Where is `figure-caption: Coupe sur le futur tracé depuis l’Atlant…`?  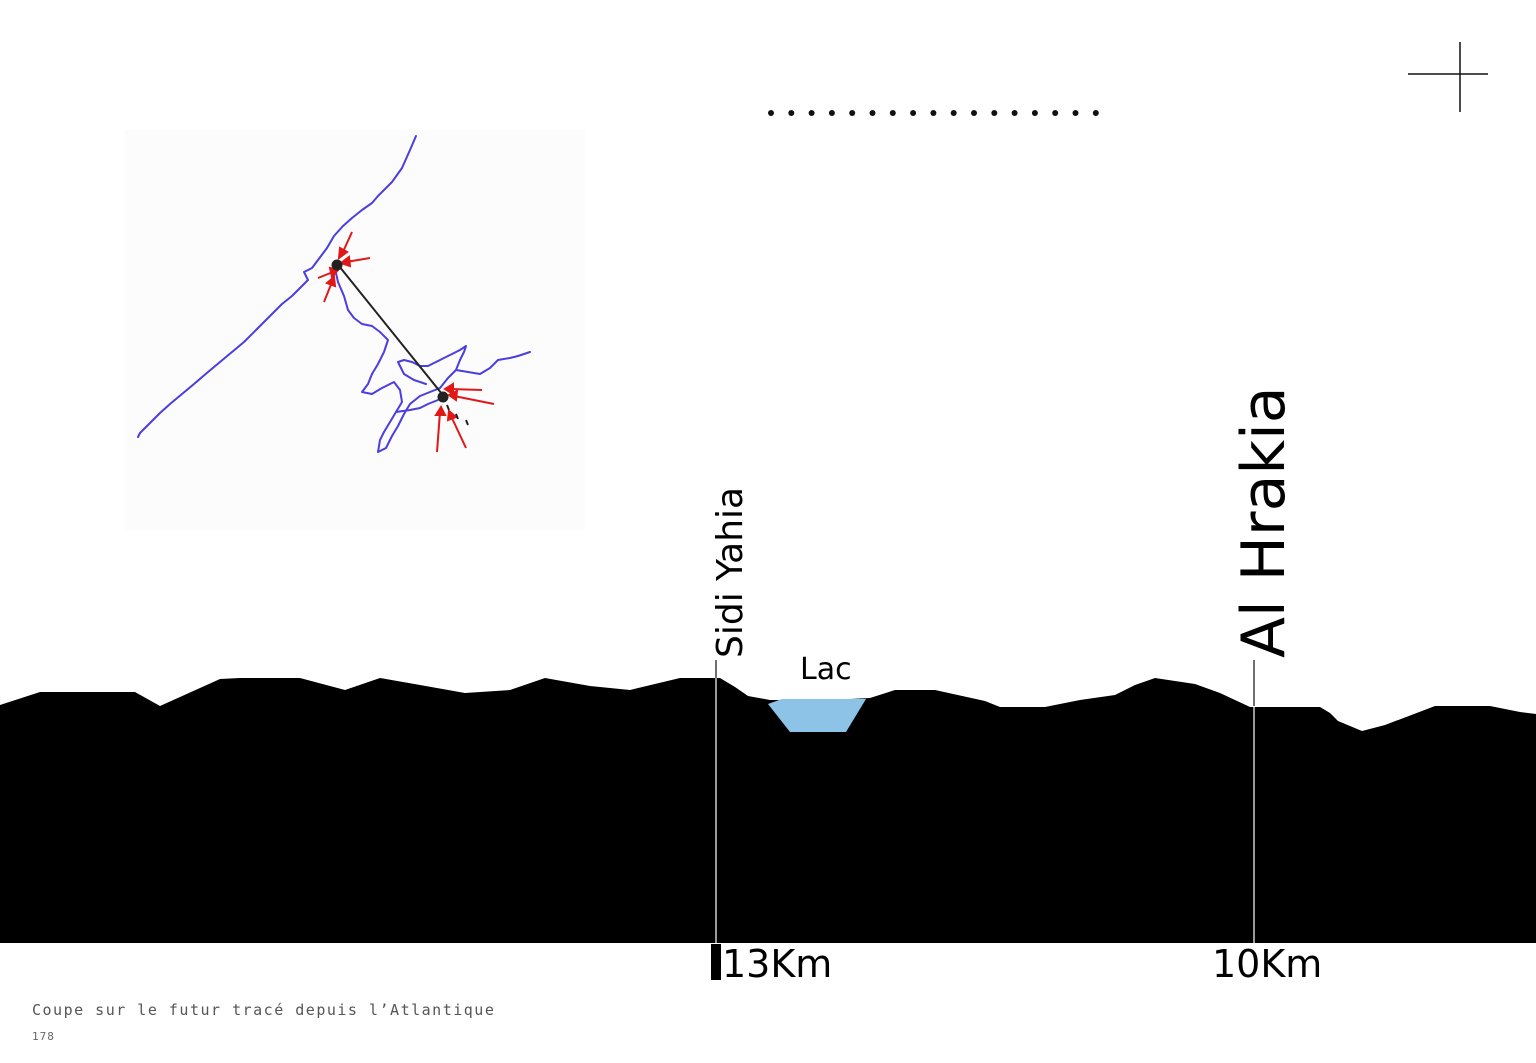
figure-caption: Coupe sur le futur tracé depuis l’Atlant… is located at coordinates (264, 1010).